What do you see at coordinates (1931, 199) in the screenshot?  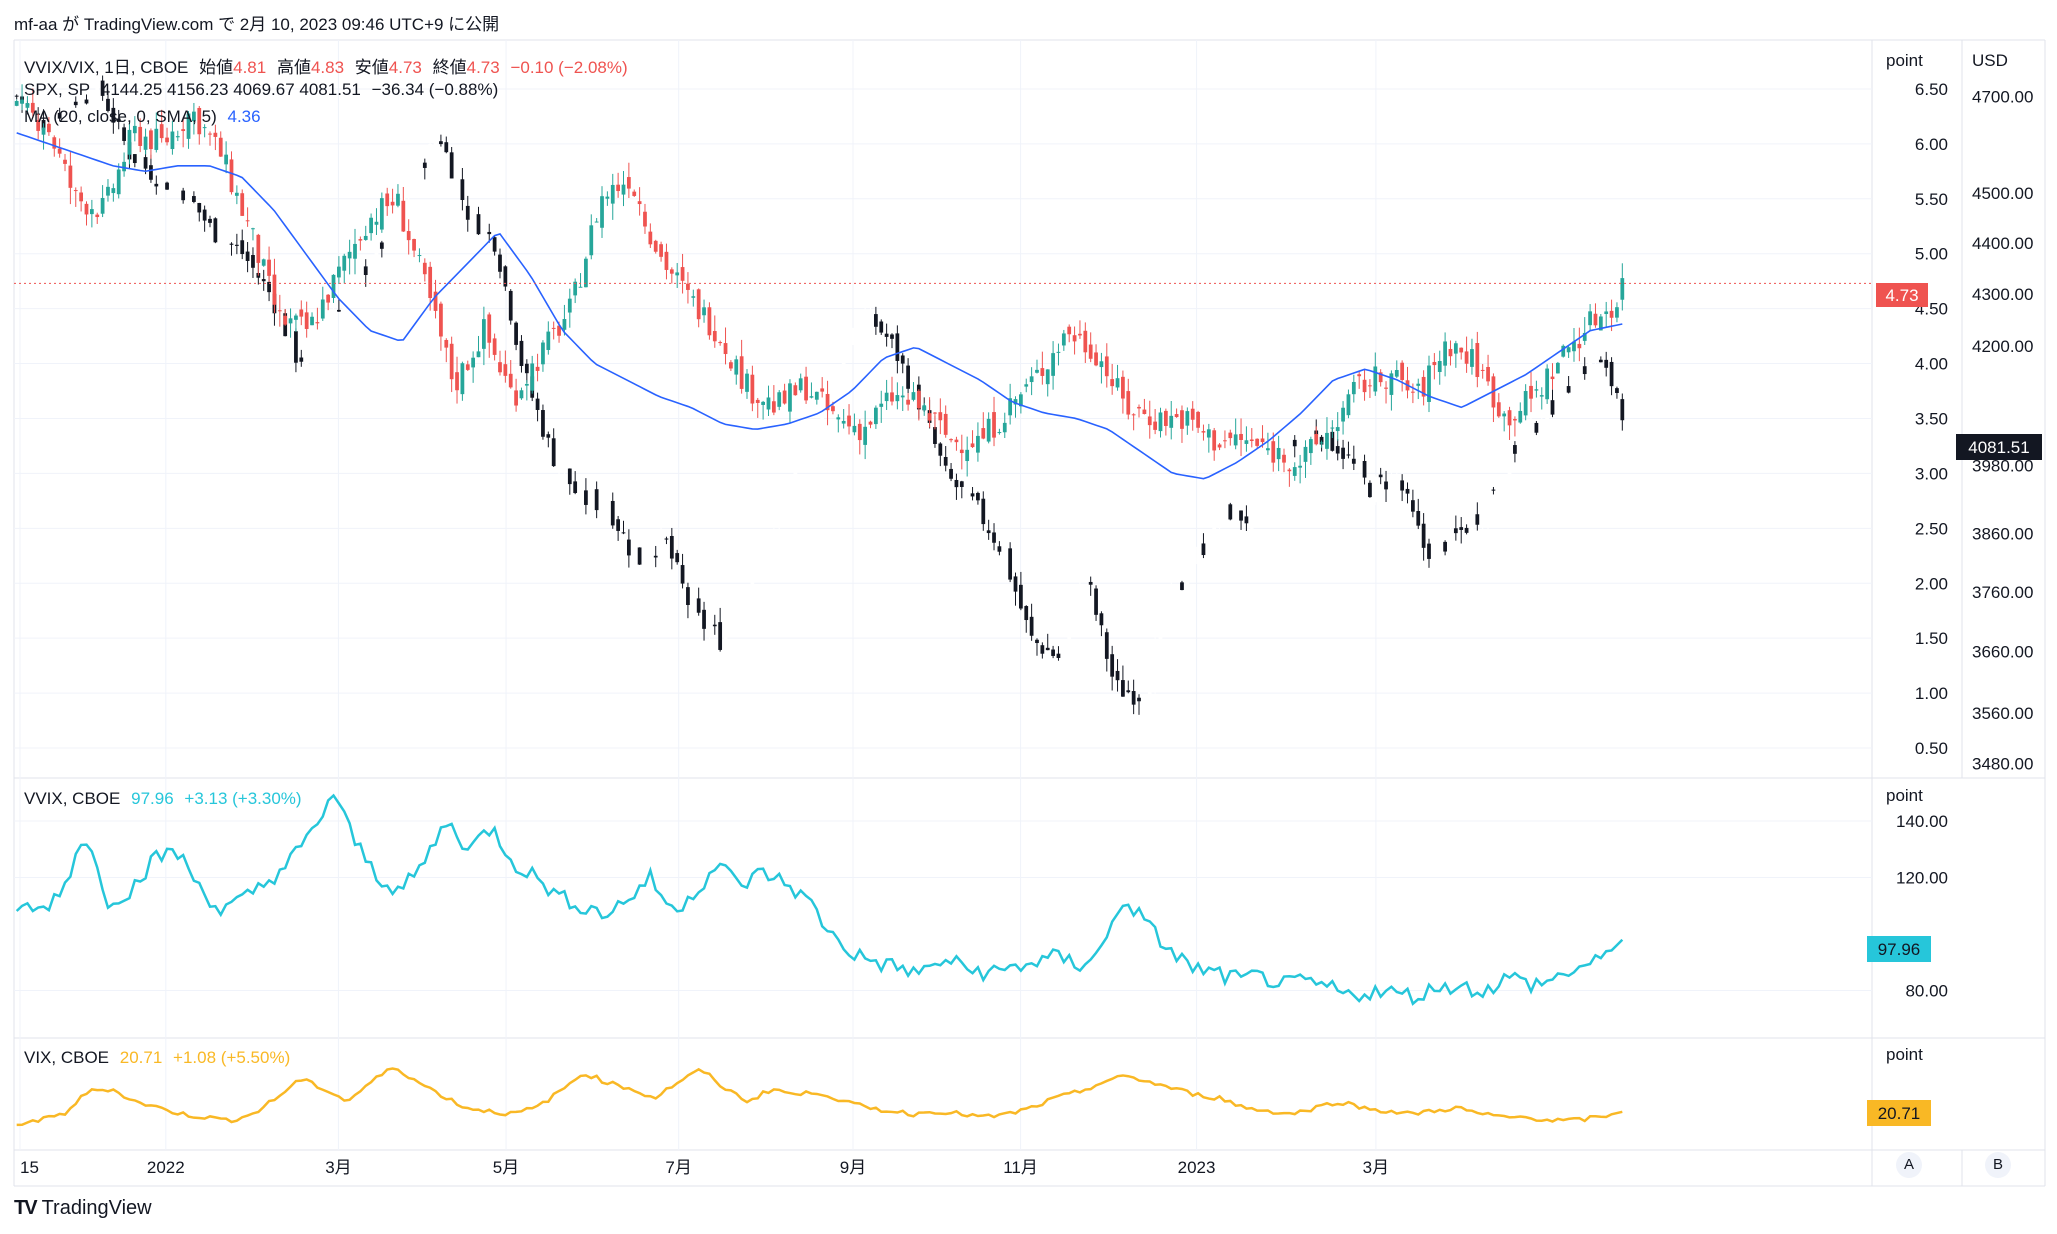 I see `left-tick-label: 5.50` at bounding box center [1931, 199].